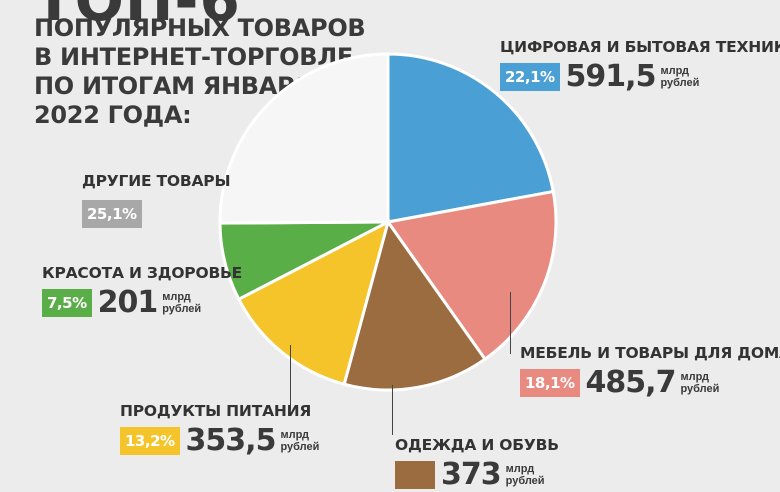 This screenshot has height=492, width=780. I want to click on category-other-name: ДРУГИЕ ТОВАРЫ, so click(156, 181).